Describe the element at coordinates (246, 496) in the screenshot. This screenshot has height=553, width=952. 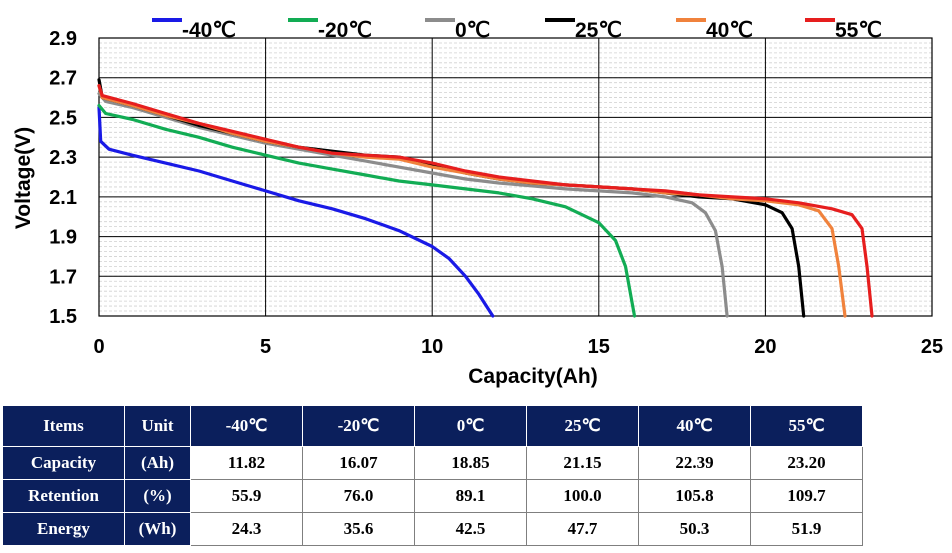
I see `table-cell: 55.9` at that location.